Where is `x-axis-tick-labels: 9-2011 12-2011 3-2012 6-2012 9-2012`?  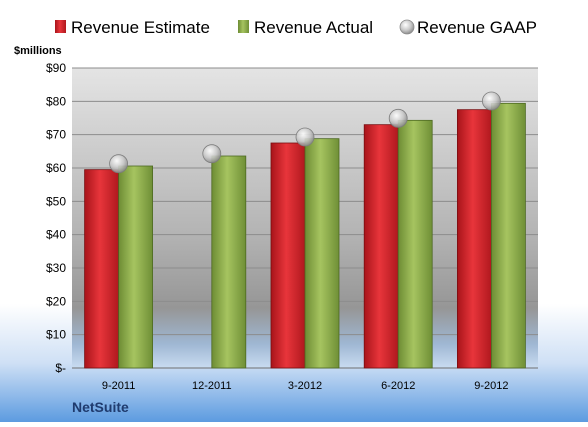
x-axis-tick-labels: 9-2011 12-2011 3-2012 6-2012 9-2012 is located at coordinates (305, 386).